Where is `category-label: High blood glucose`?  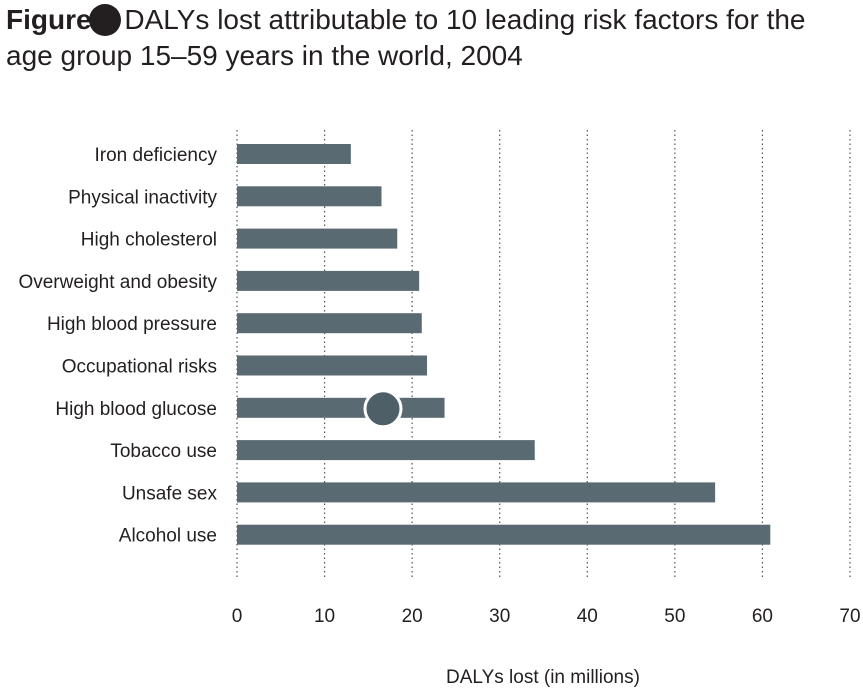
category-label: High blood glucose is located at coordinates (136, 409).